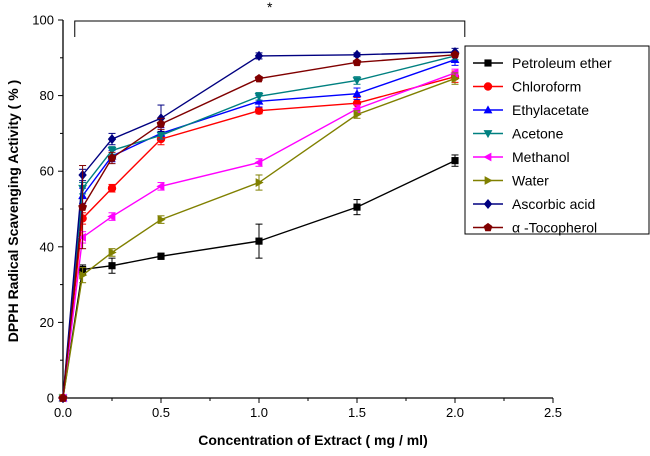  I want to click on legend-entry: Chloroform, so click(527, 87).